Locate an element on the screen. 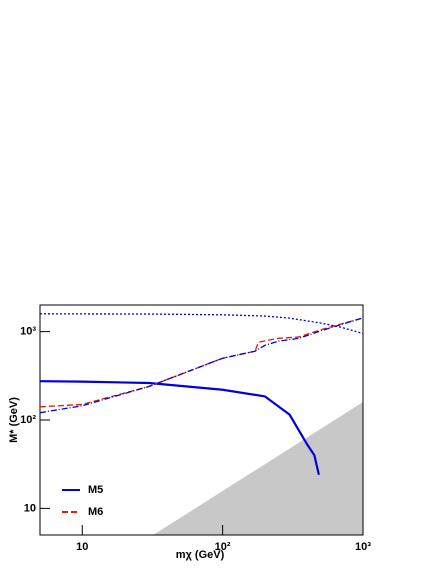  x-tick-label: 10 is located at coordinates (82, 547).